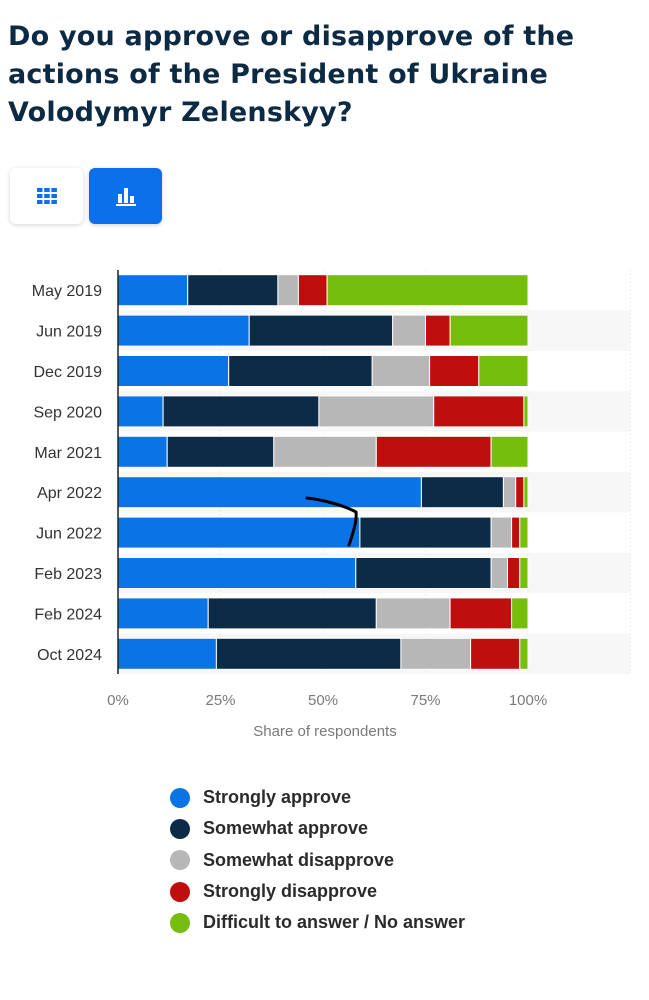 The height and width of the screenshot is (1000, 649). Describe the element at coordinates (528, 700) in the screenshot. I see `x-tick-label: 100%` at that location.